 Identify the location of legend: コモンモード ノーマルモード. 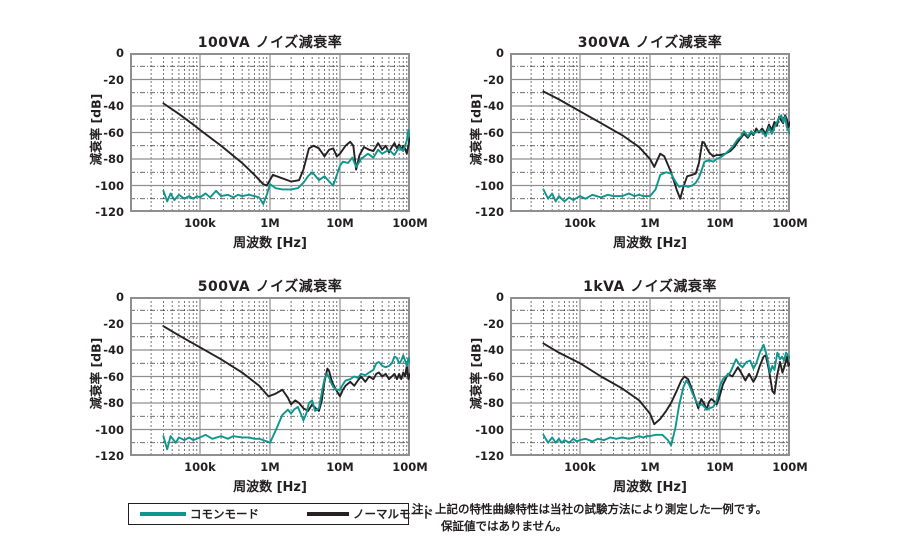
(281, 514).